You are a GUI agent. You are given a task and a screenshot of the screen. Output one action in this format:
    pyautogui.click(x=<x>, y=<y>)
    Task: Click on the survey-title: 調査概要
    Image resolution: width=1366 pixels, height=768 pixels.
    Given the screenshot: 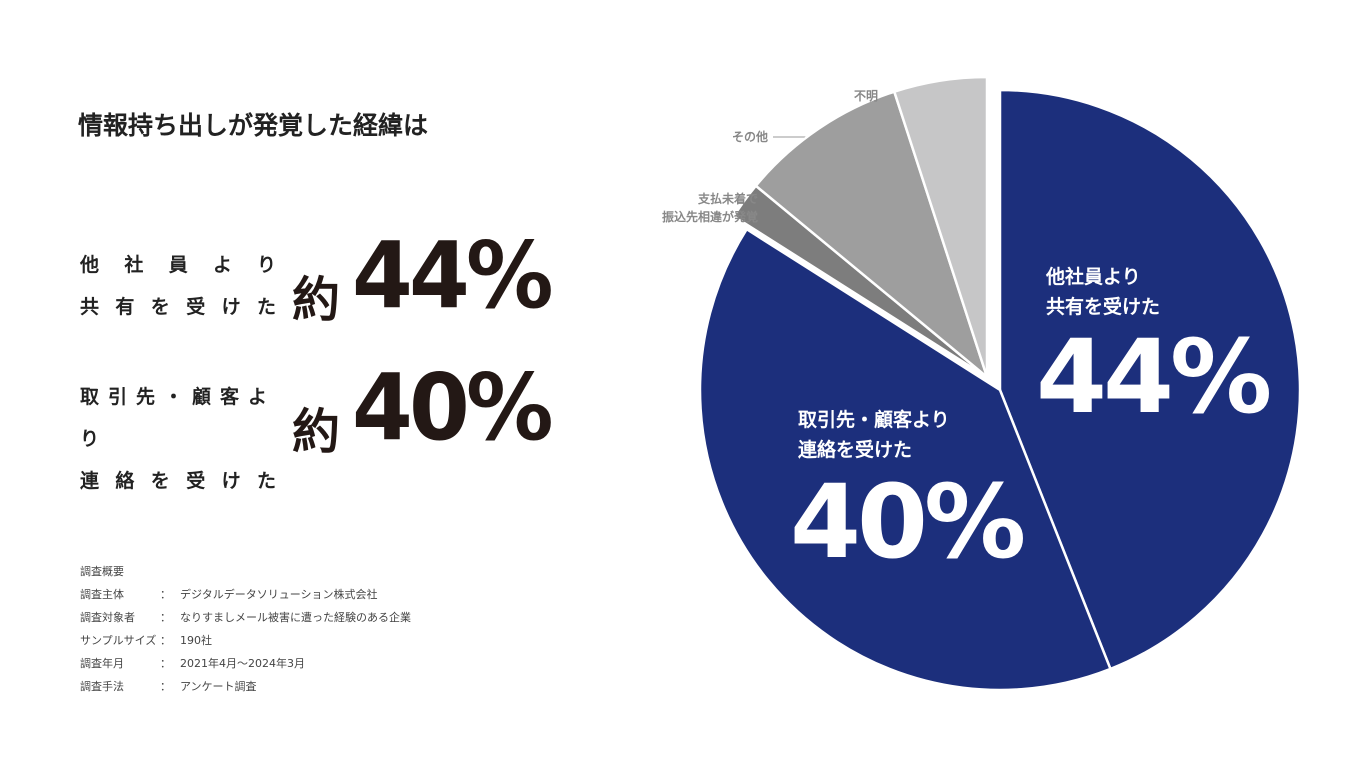 What is the action you would take?
    pyautogui.click(x=102, y=571)
    